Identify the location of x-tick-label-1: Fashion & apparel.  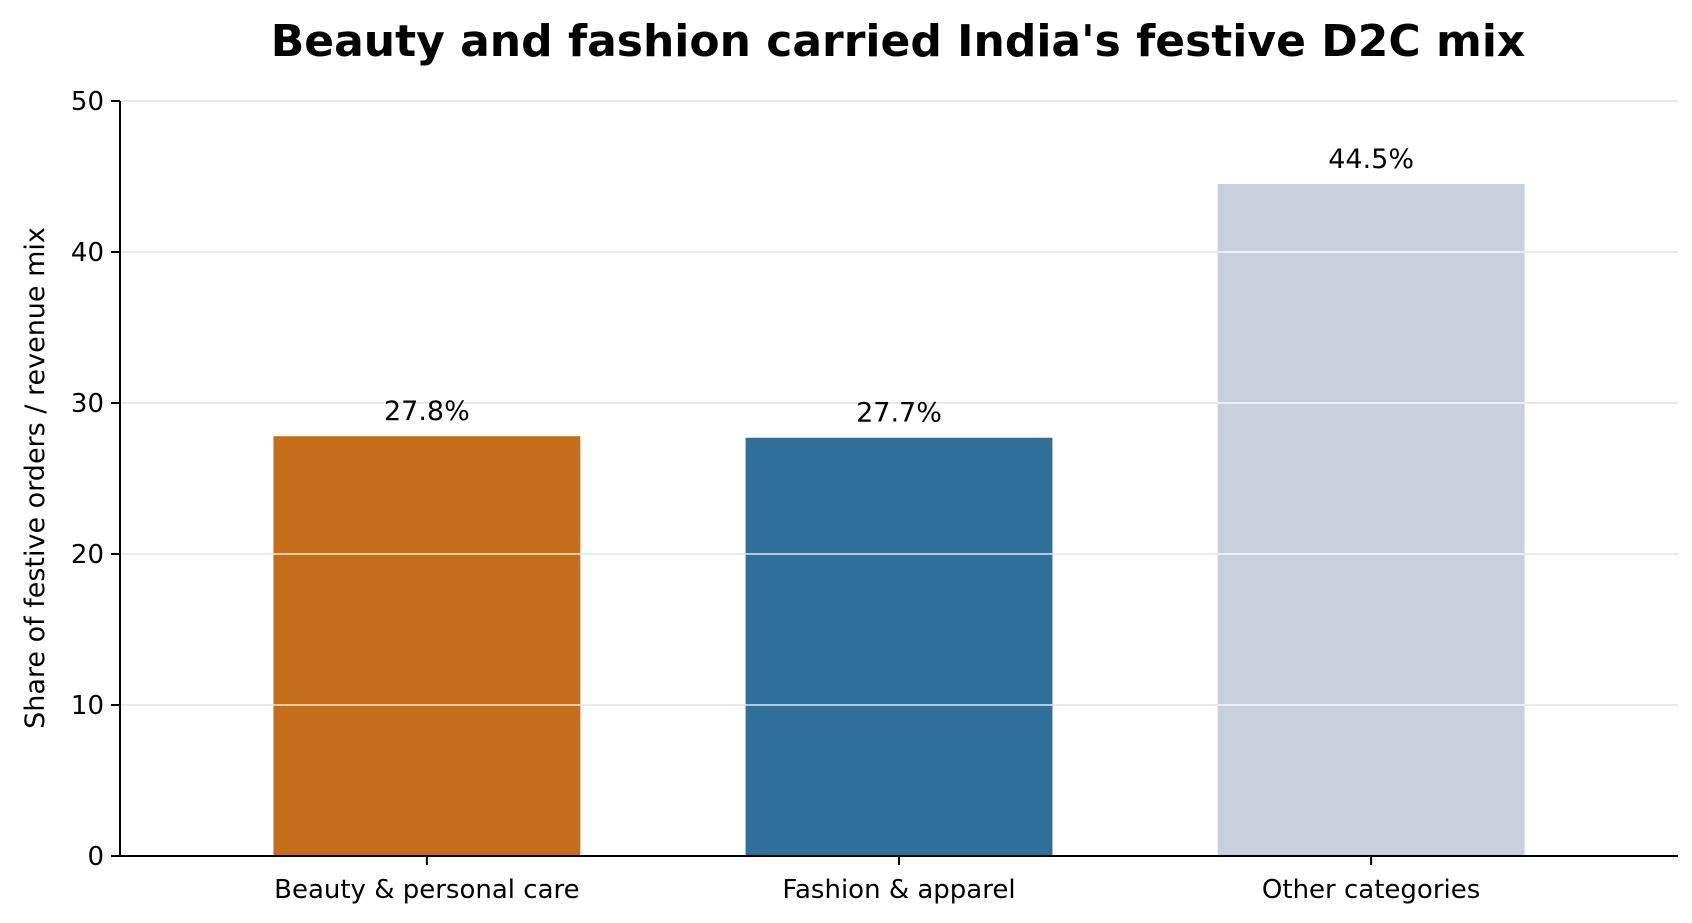
(898, 890).